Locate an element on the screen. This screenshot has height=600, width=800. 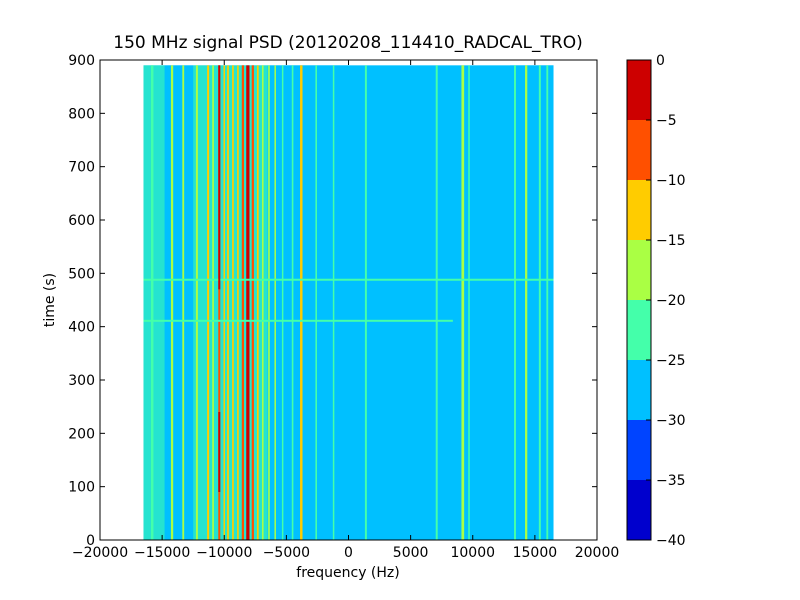
y-tick-label: 300 is located at coordinates (81, 381).